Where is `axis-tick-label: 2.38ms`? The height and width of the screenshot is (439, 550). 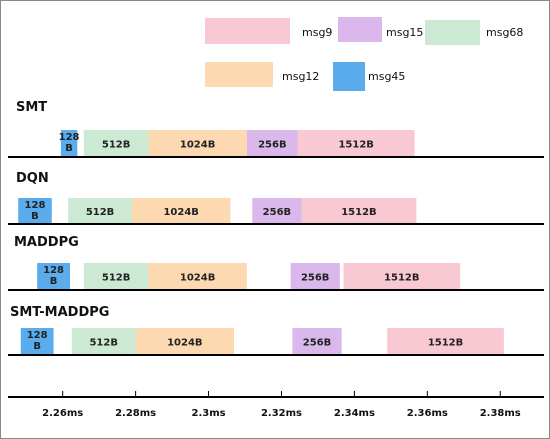
axis-tick-label: 2.38ms is located at coordinates (500, 413).